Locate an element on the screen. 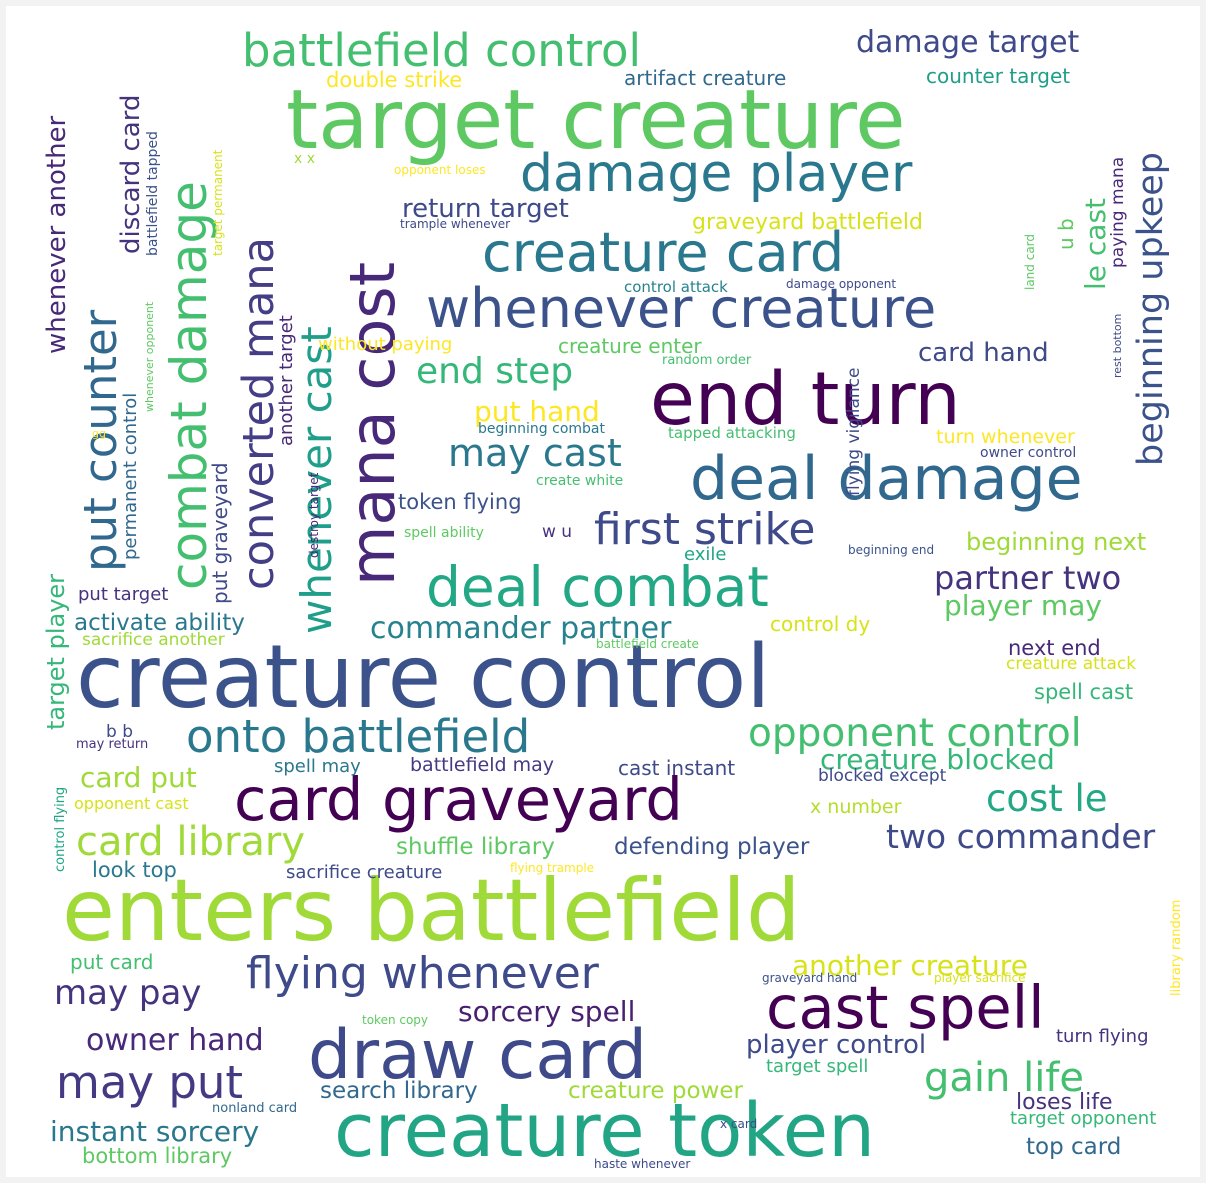 The height and width of the screenshot is (1183, 1206). cloud-word: artifact creature is located at coordinates (705, 78).